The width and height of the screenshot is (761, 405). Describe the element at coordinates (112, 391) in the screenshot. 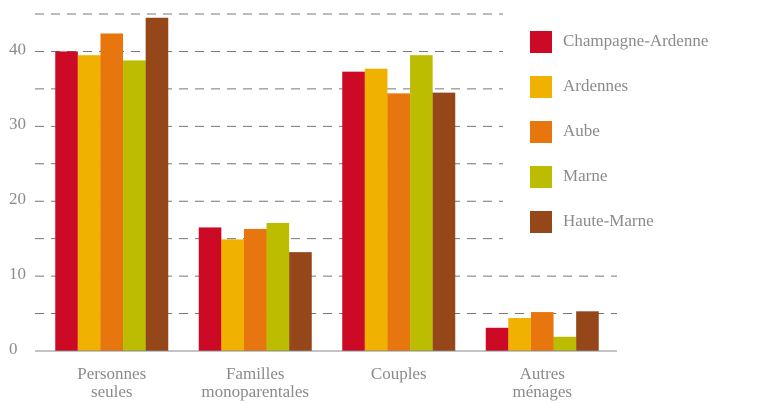

I see `x-tick-label-line: seules` at that location.